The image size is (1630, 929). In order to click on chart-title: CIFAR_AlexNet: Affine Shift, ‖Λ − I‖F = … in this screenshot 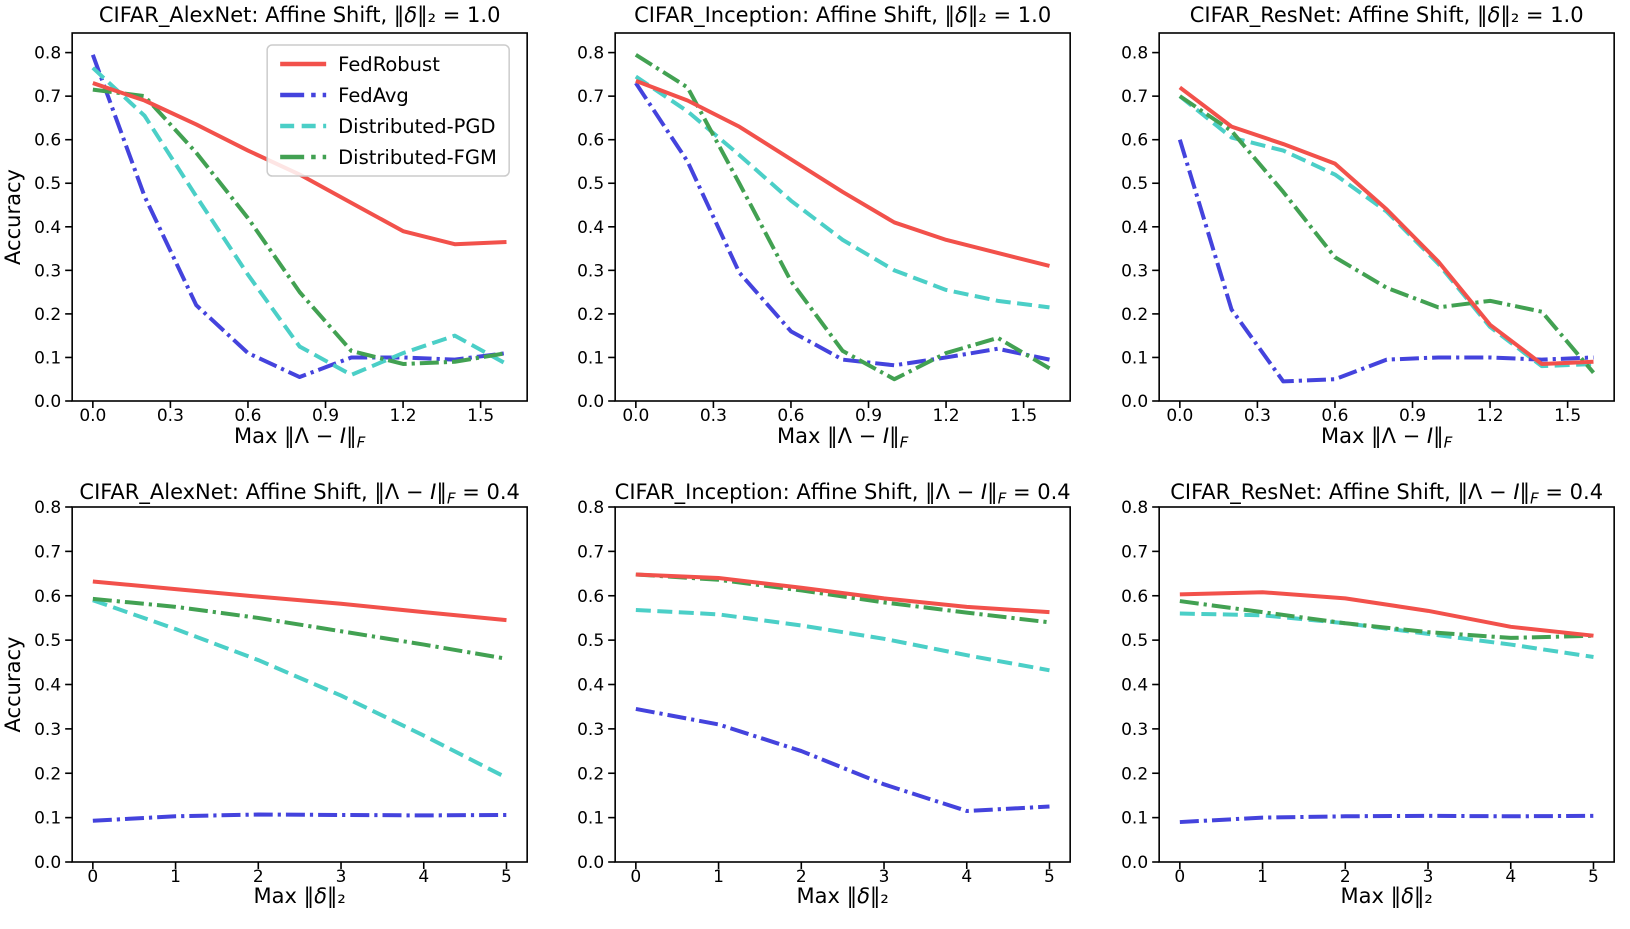, I will do `click(299, 494)`.